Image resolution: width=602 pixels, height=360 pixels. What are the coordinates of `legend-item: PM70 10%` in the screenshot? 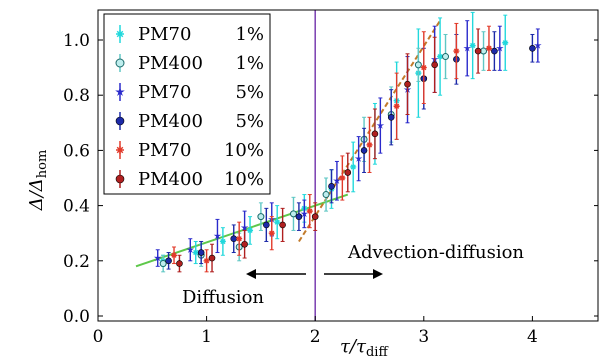 It's located at (190, 150).